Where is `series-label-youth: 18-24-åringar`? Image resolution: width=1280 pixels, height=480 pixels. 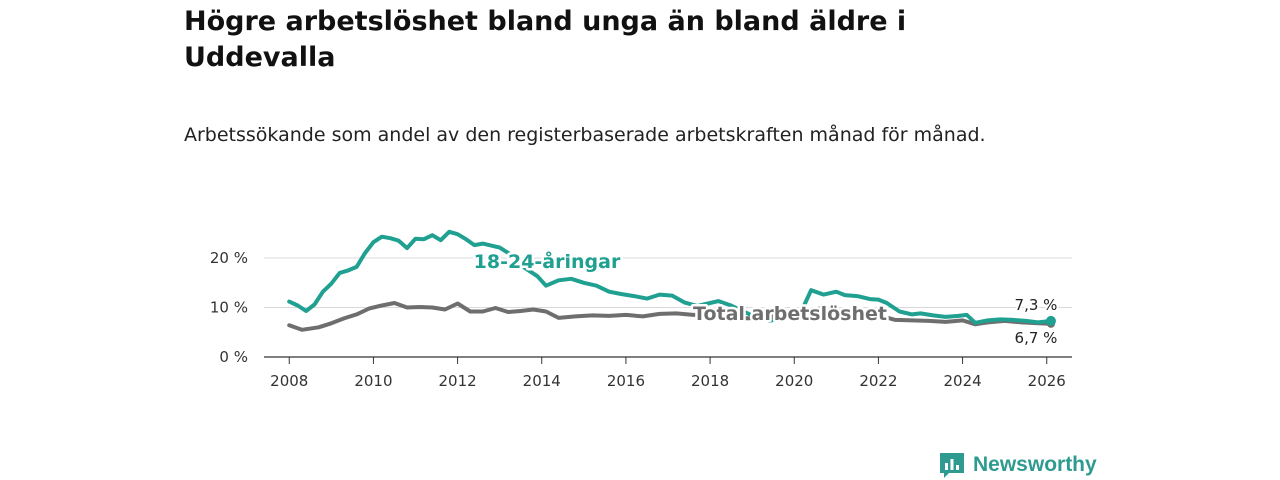
series-label-youth: 18-24-åringar is located at coordinates (547, 261).